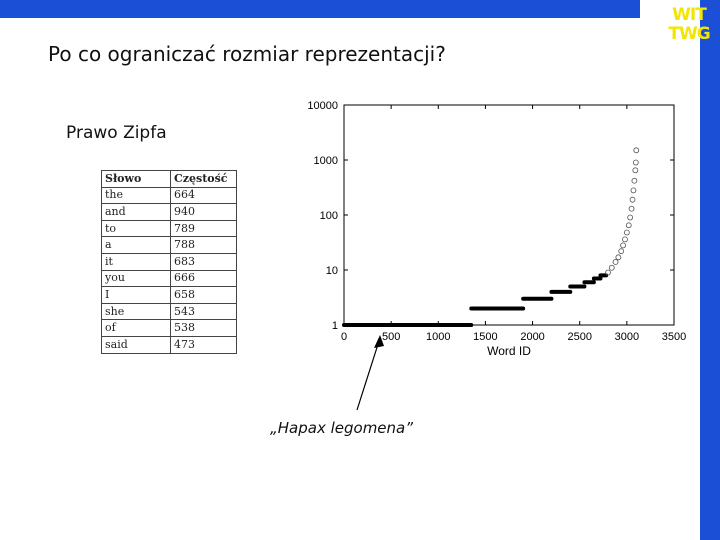 The width and height of the screenshot is (720, 540). I want to click on table-row: it 683, so click(169, 261).